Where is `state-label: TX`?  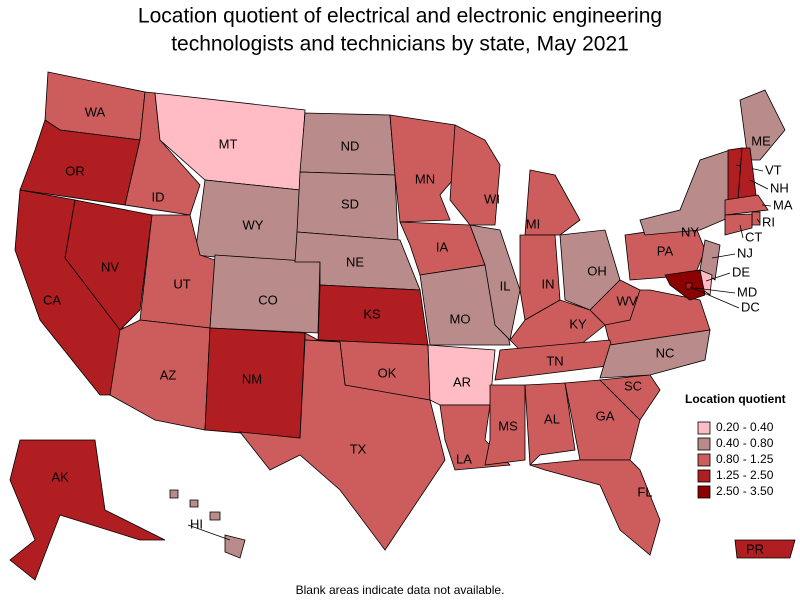 state-label: TX is located at coordinates (358, 448).